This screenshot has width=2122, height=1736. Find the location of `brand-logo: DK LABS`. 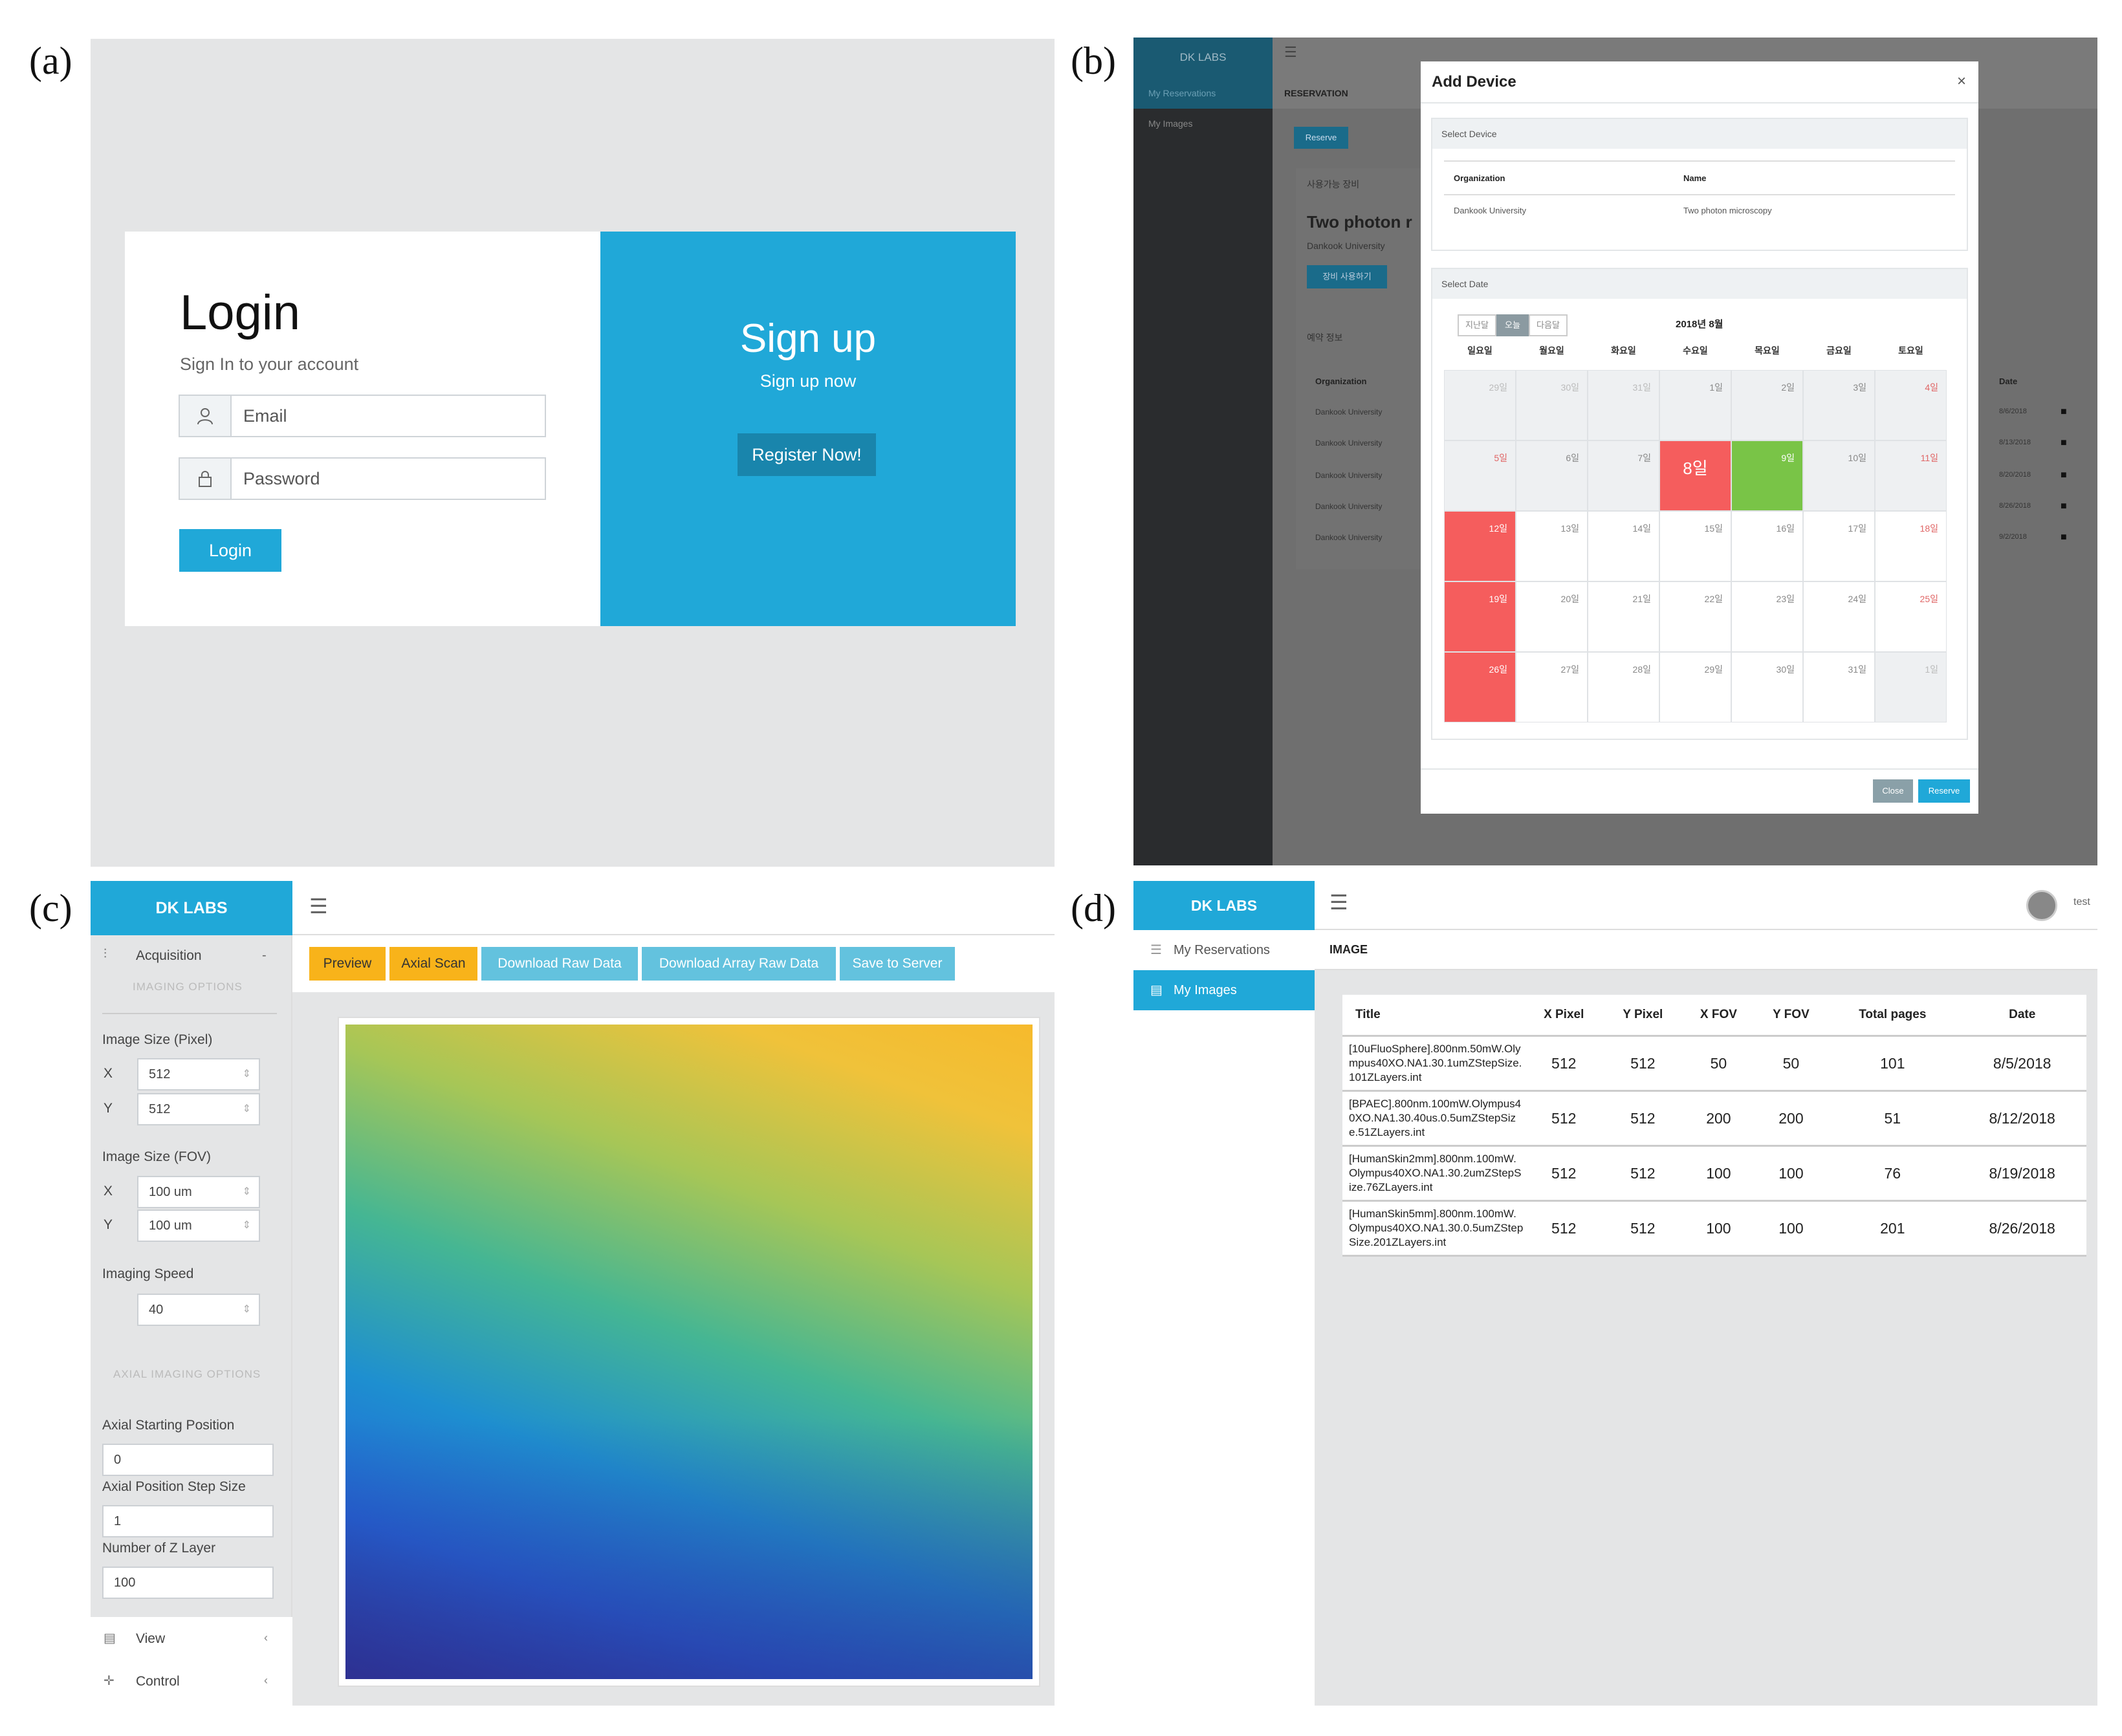

brand-logo: DK LABS is located at coordinates (1203, 73).